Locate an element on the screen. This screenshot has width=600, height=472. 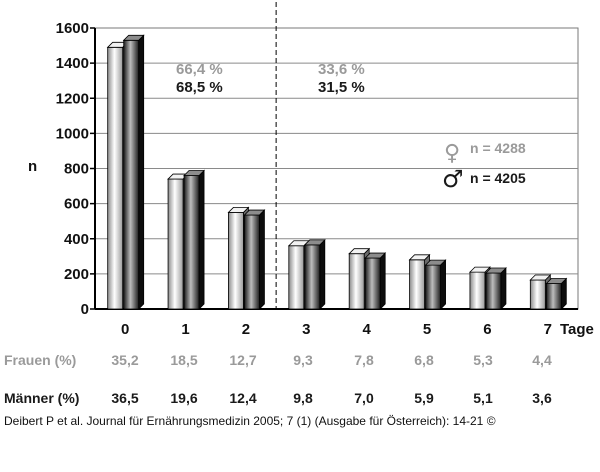
male-symbol-icon: ♂ is located at coordinates (453, 179).